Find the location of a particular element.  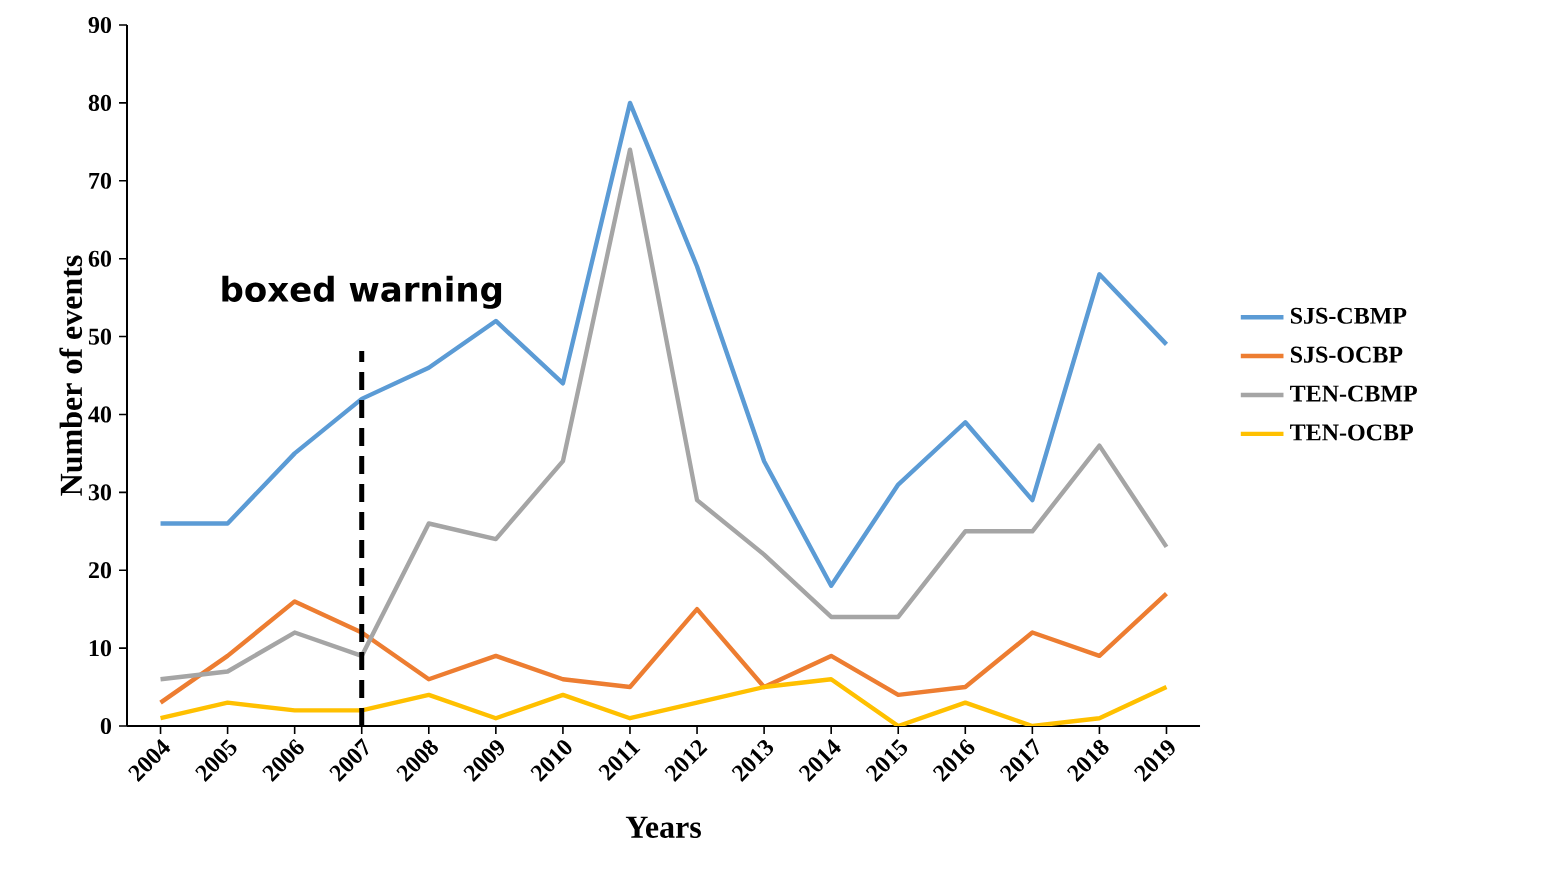

legend-label: SJS-OCBP is located at coordinates (1346, 354).